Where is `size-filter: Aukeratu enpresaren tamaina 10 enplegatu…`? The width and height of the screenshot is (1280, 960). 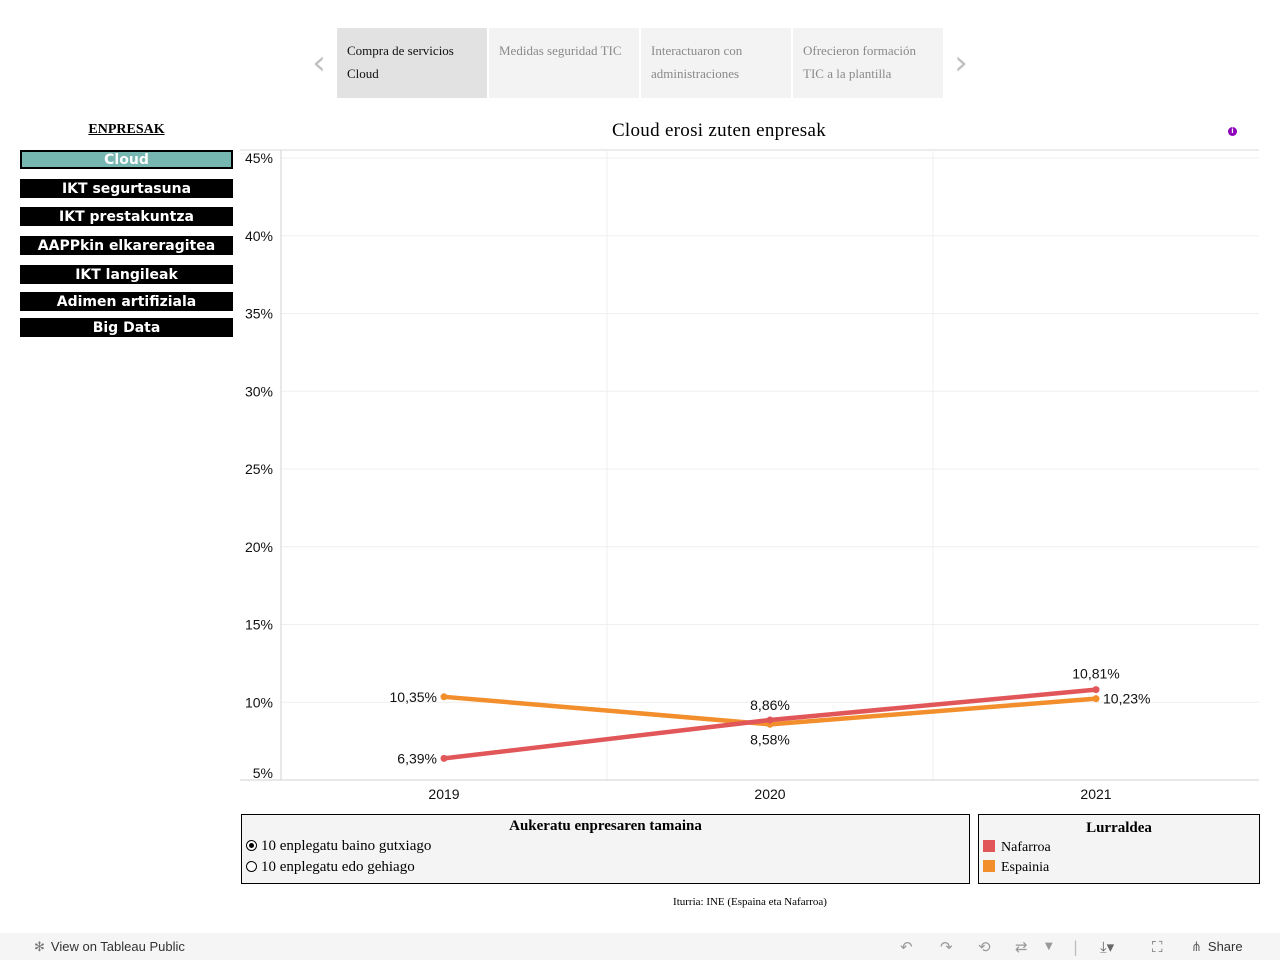 size-filter: Aukeratu enpresaren tamaina 10 enplegatu… is located at coordinates (605, 849).